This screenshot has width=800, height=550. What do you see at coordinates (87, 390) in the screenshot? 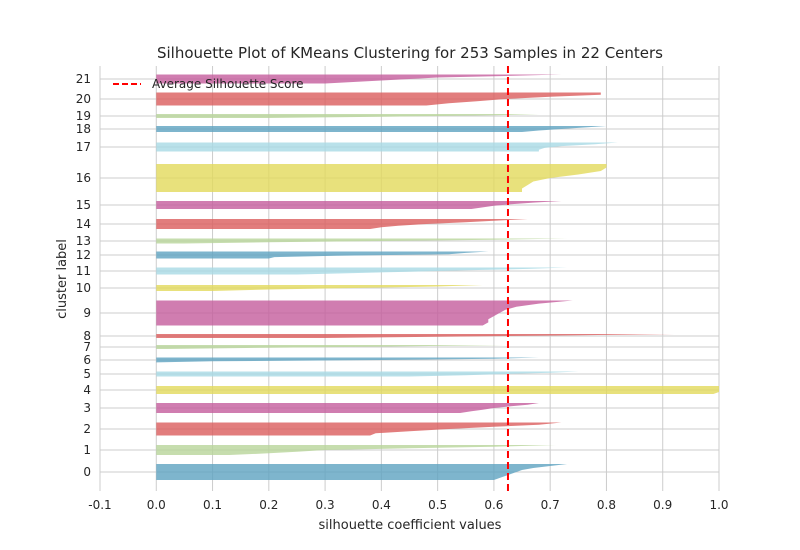
I see `y-tick-label: 4` at bounding box center [87, 390].